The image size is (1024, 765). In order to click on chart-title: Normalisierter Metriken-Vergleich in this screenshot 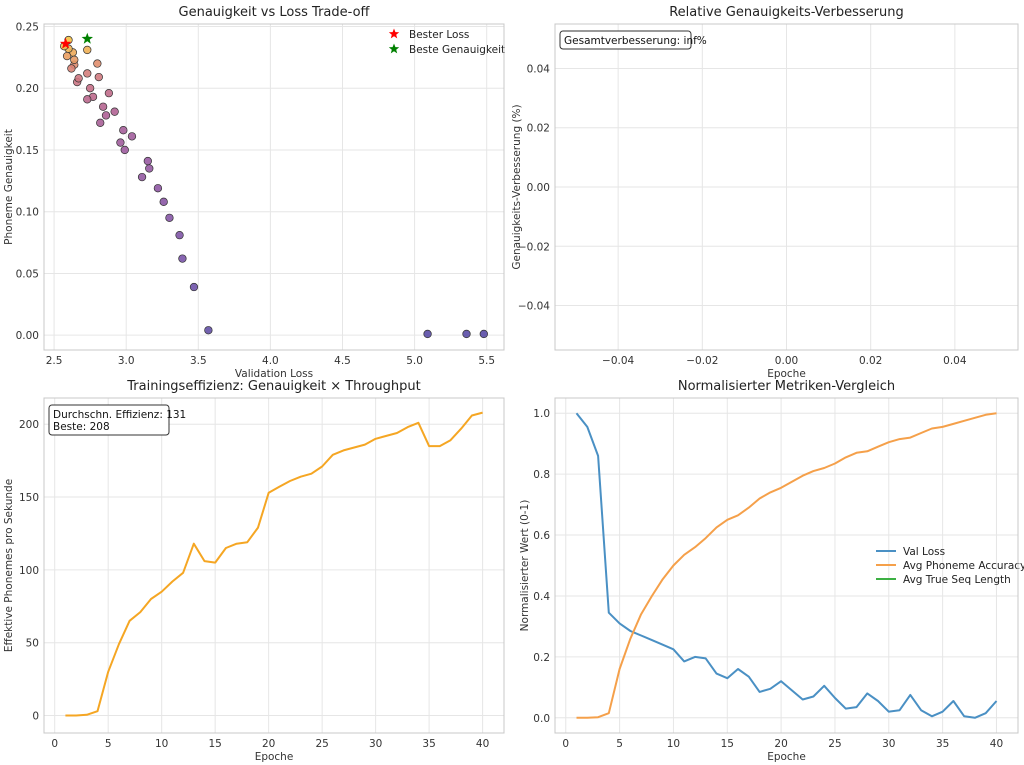, I will do `click(786, 386)`.